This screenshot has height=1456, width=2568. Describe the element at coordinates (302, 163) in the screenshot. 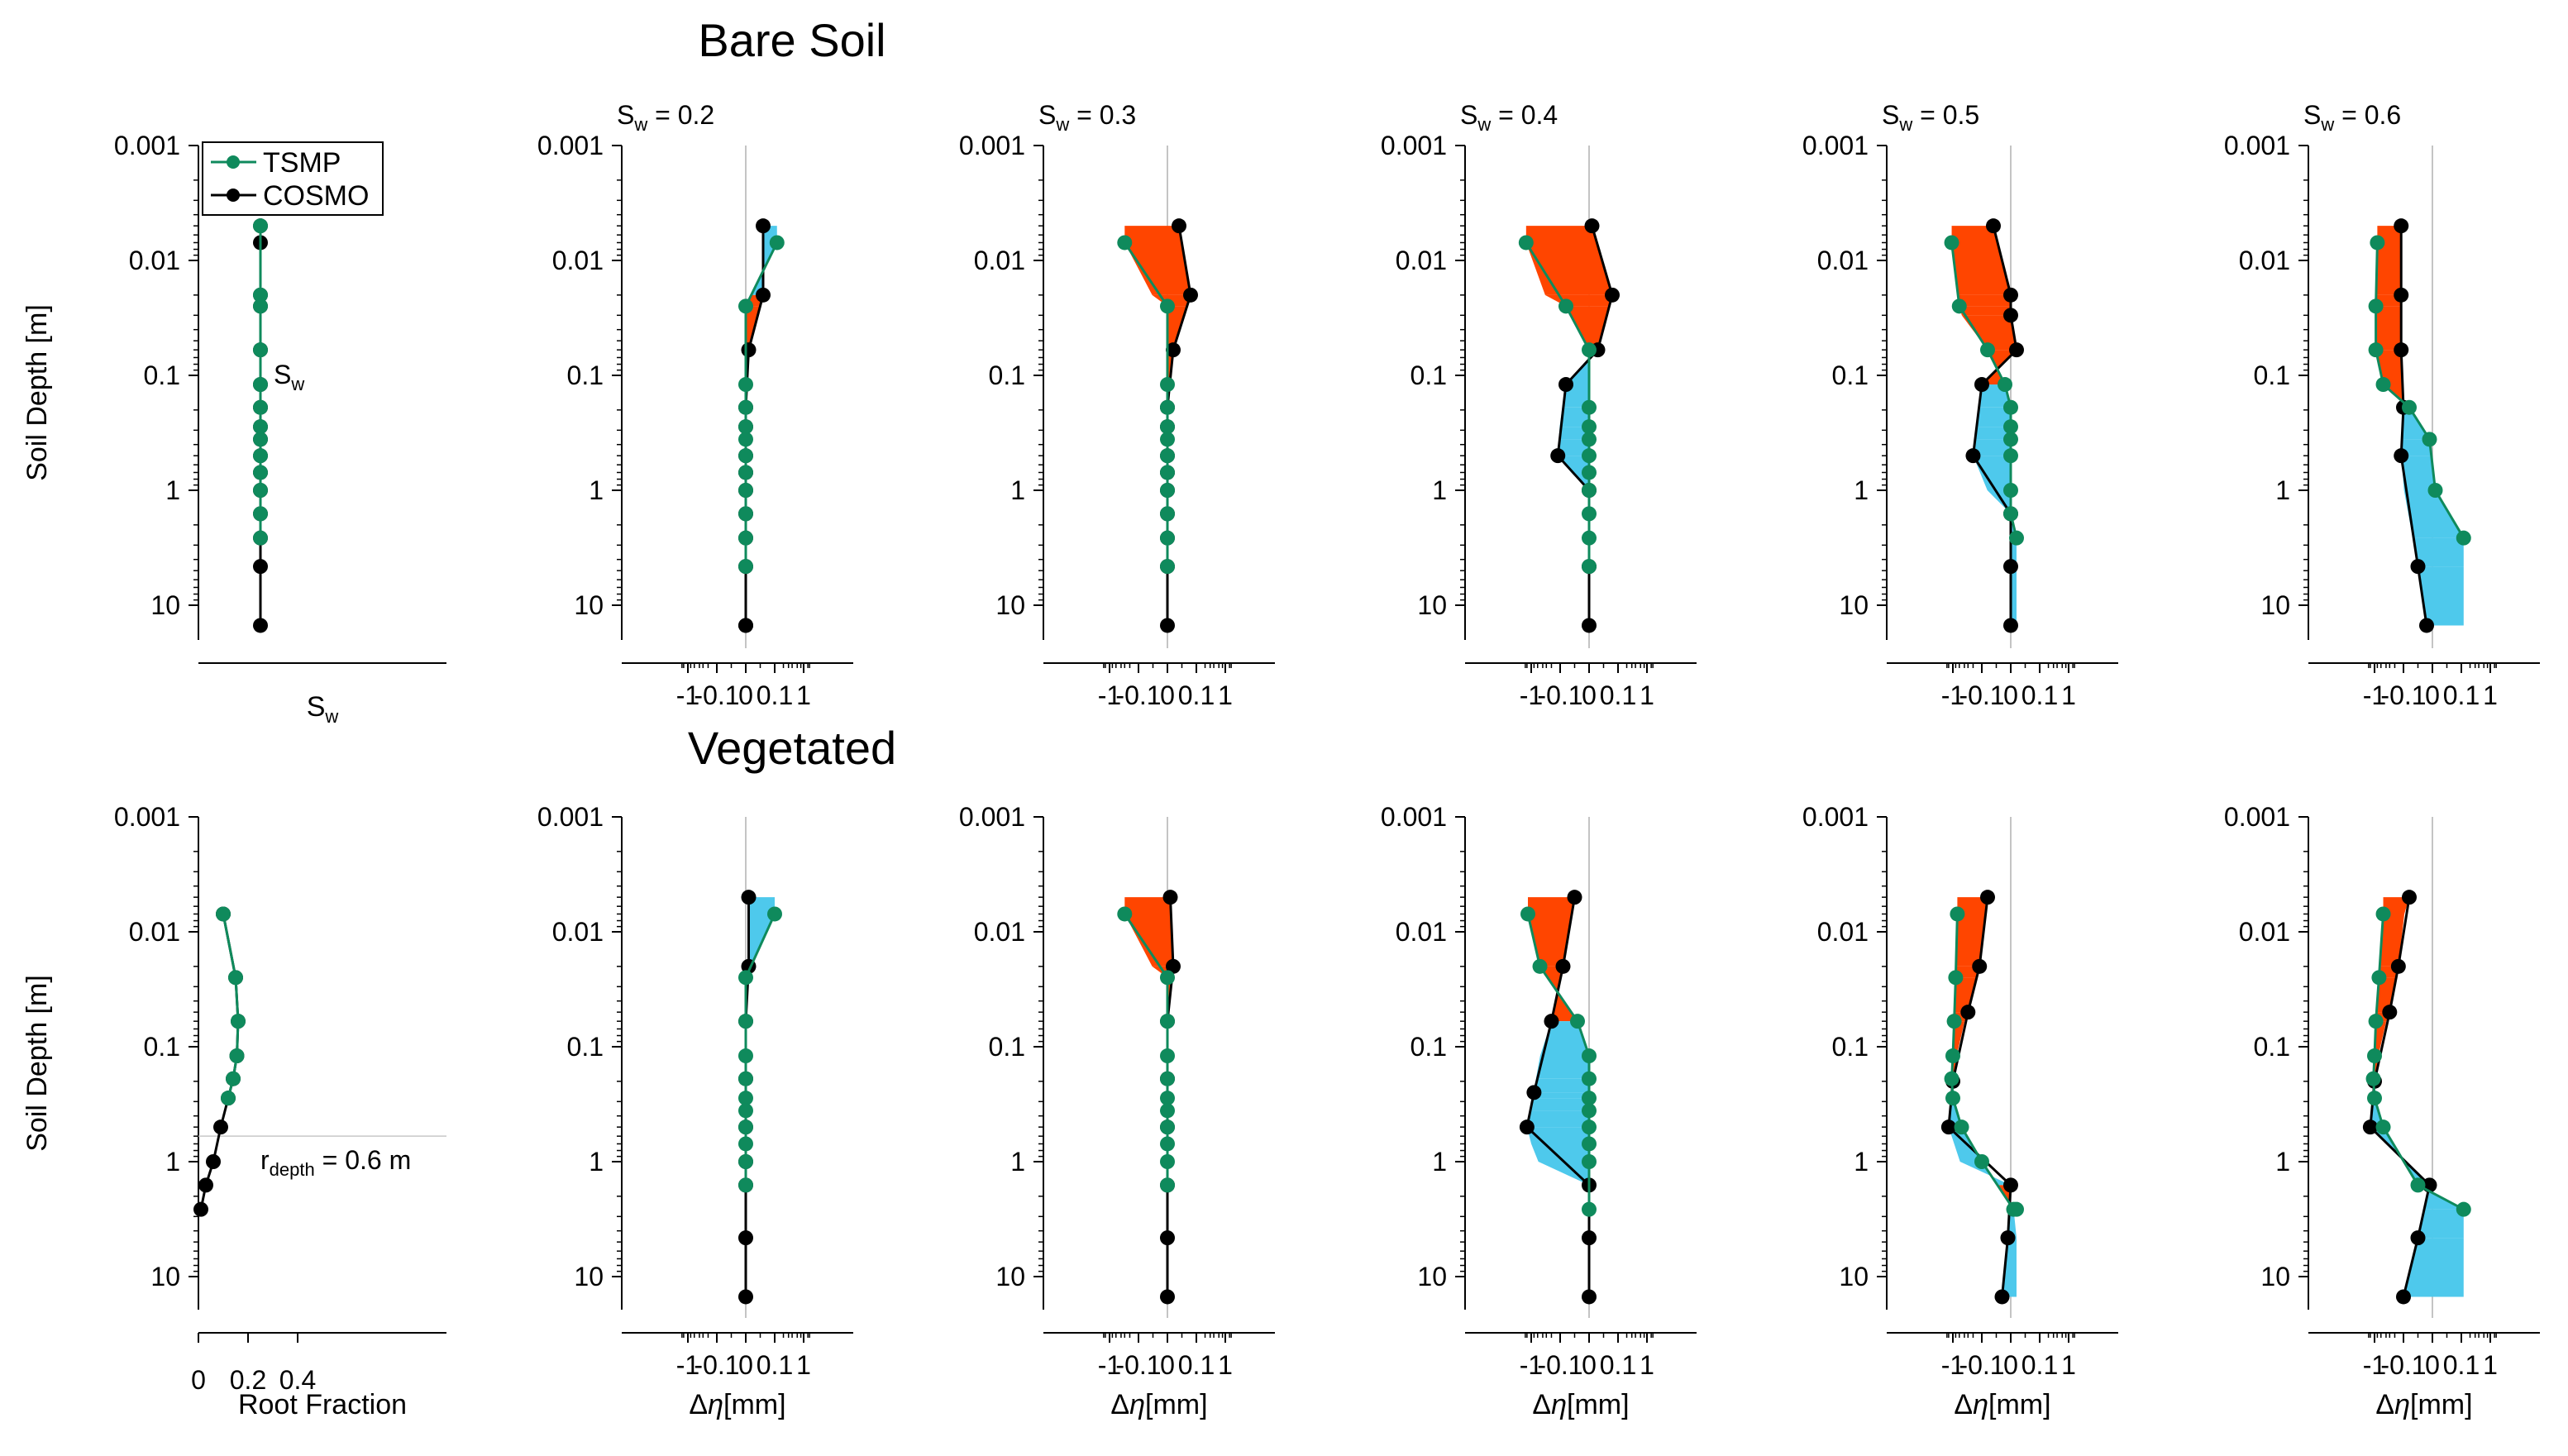

I see `legend-label-tsmp: TSMP` at that location.